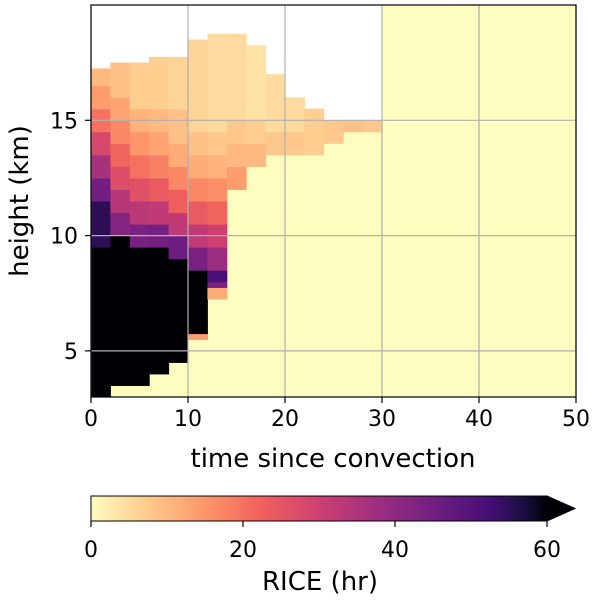 Image resolution: width=600 pixels, height=600 pixels. I want to click on colorbar-gradient, so click(319, 508).